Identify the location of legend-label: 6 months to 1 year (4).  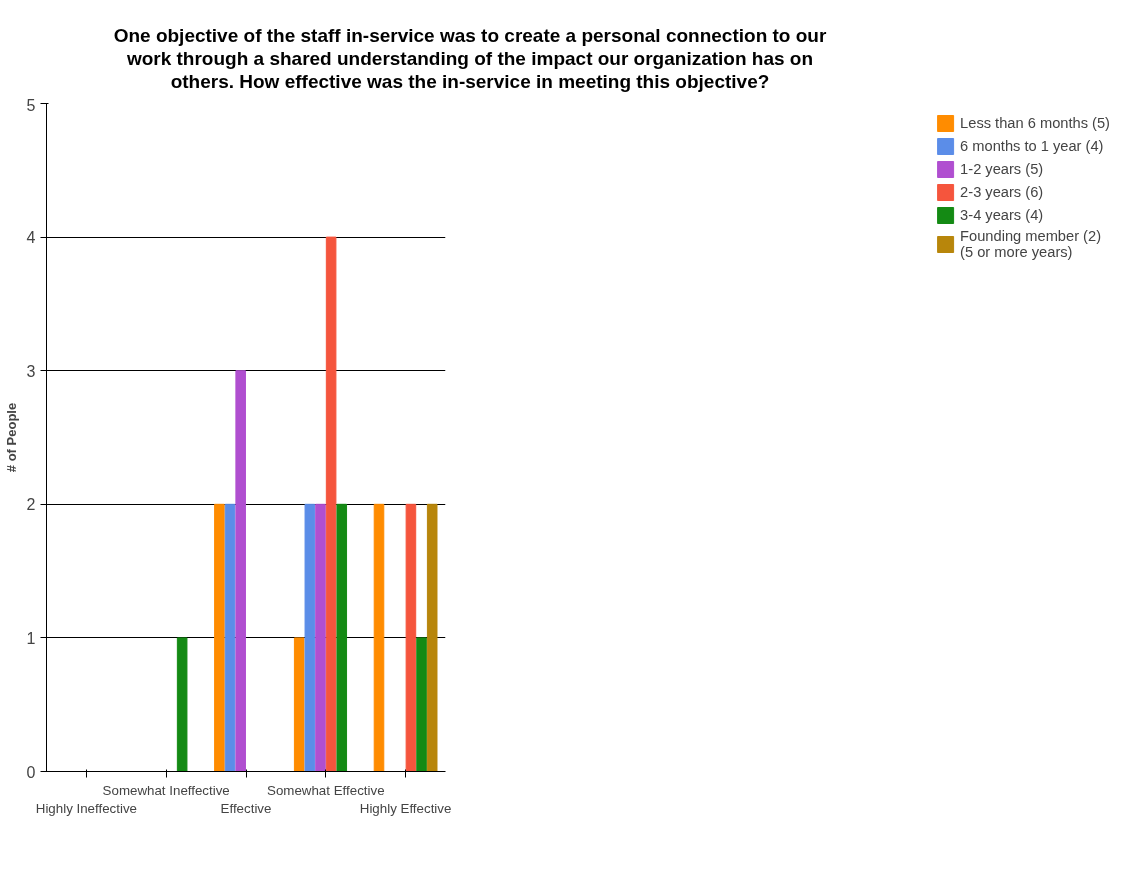
(1032, 146).